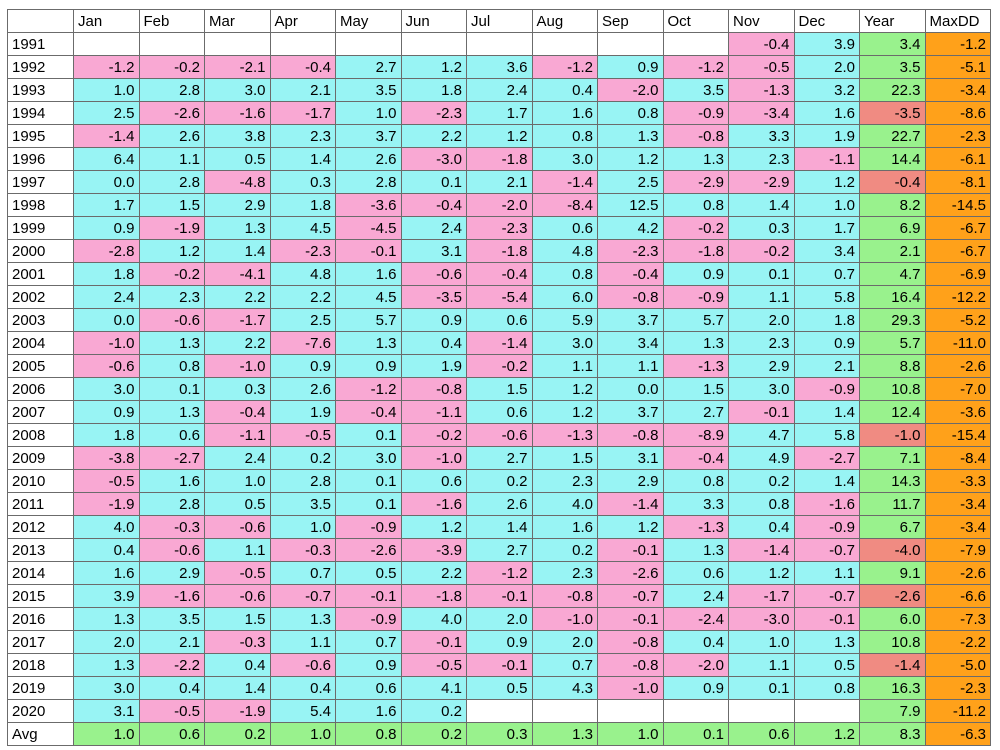 The height and width of the screenshot is (750, 1000). I want to click on value-cell-apr: -0.5, so click(302, 435).